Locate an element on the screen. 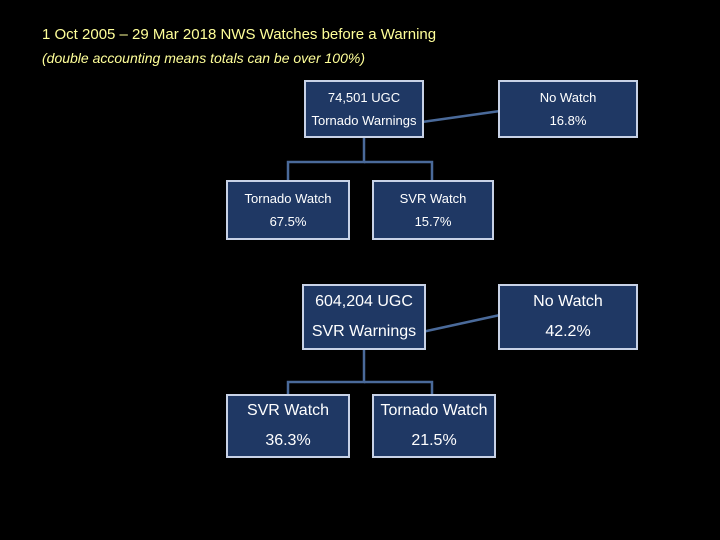 The width and height of the screenshot is (720, 540). tornado-tornado-watch-label: Tornado Watch is located at coordinates (288, 198).